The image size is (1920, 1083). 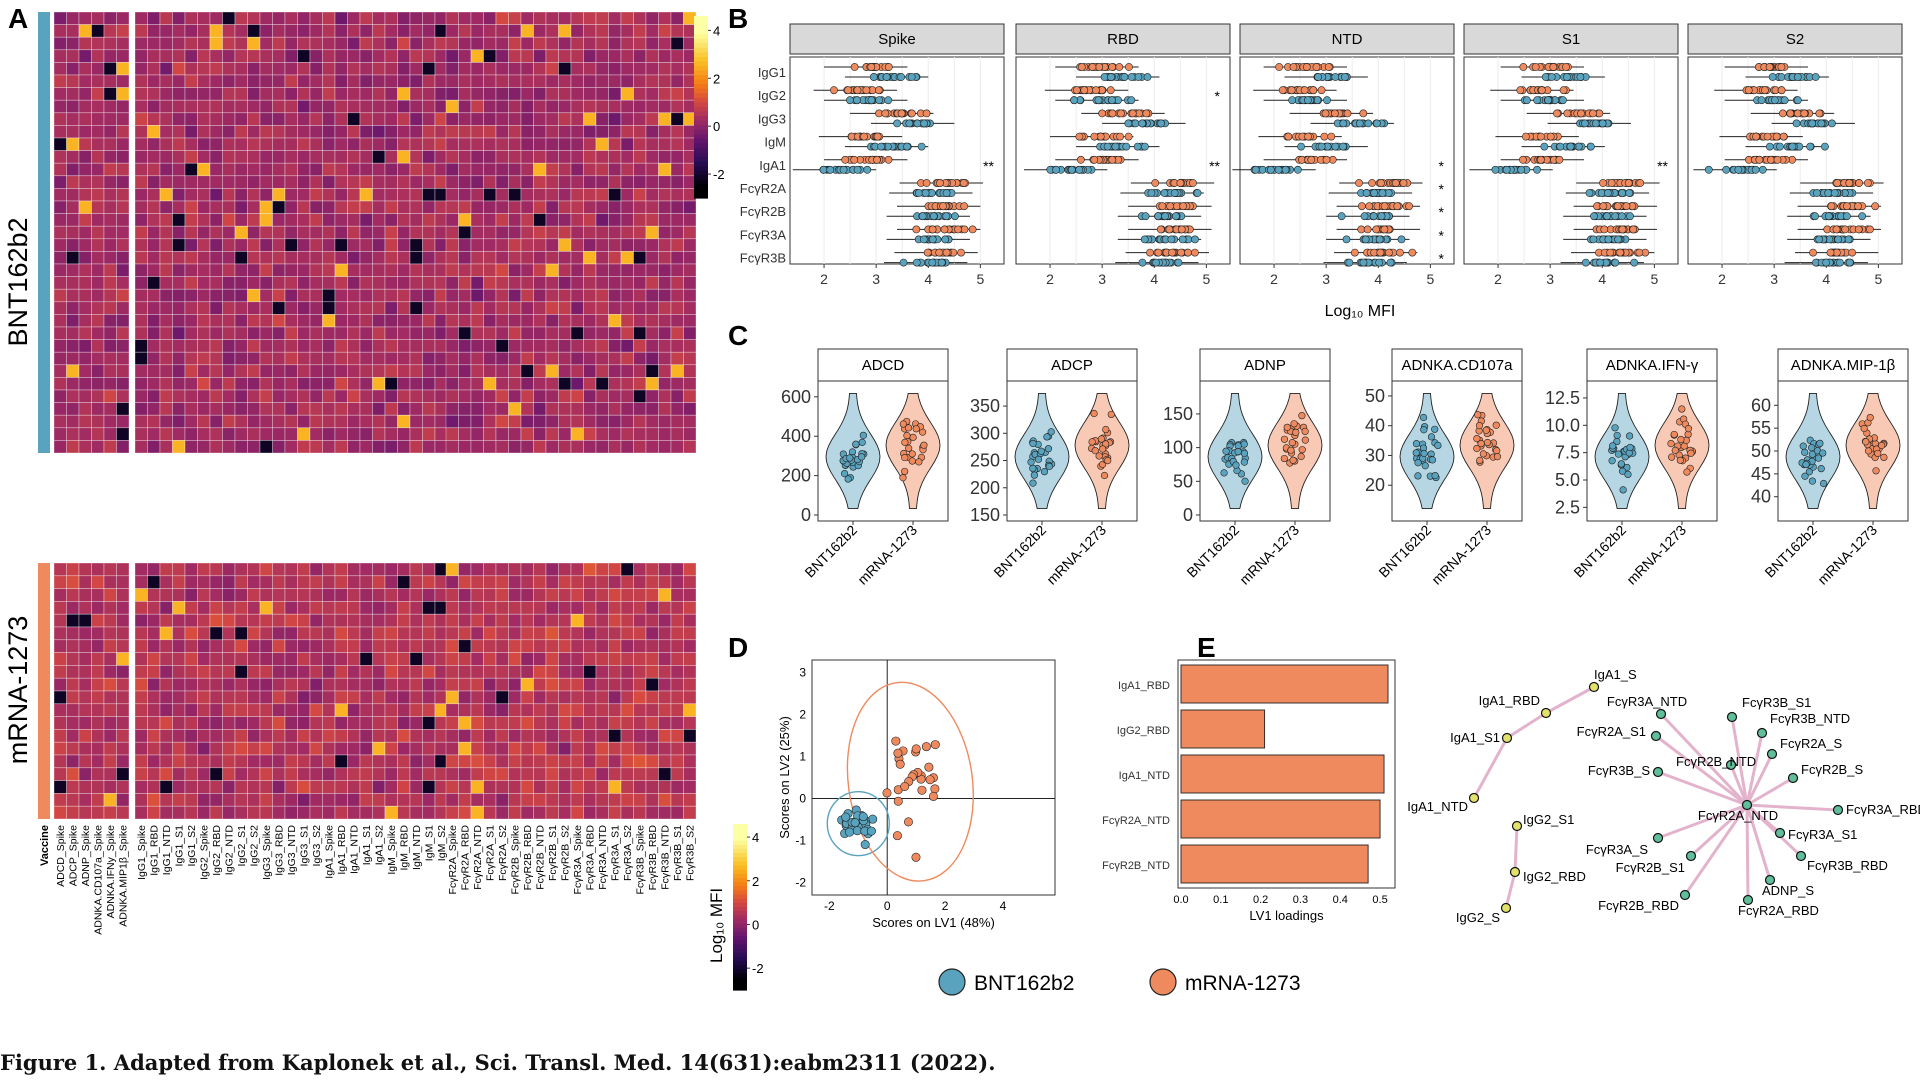 I want to click on heatmap-colorbar-step, so click(x=701, y=150).